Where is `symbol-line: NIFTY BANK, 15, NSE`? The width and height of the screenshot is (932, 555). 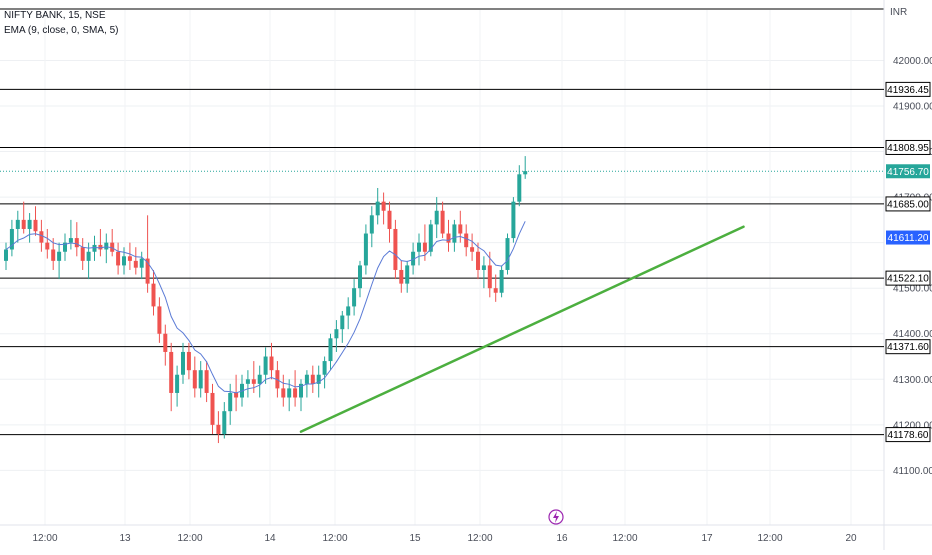 symbol-line: NIFTY BANK, 15, NSE is located at coordinates (55, 15).